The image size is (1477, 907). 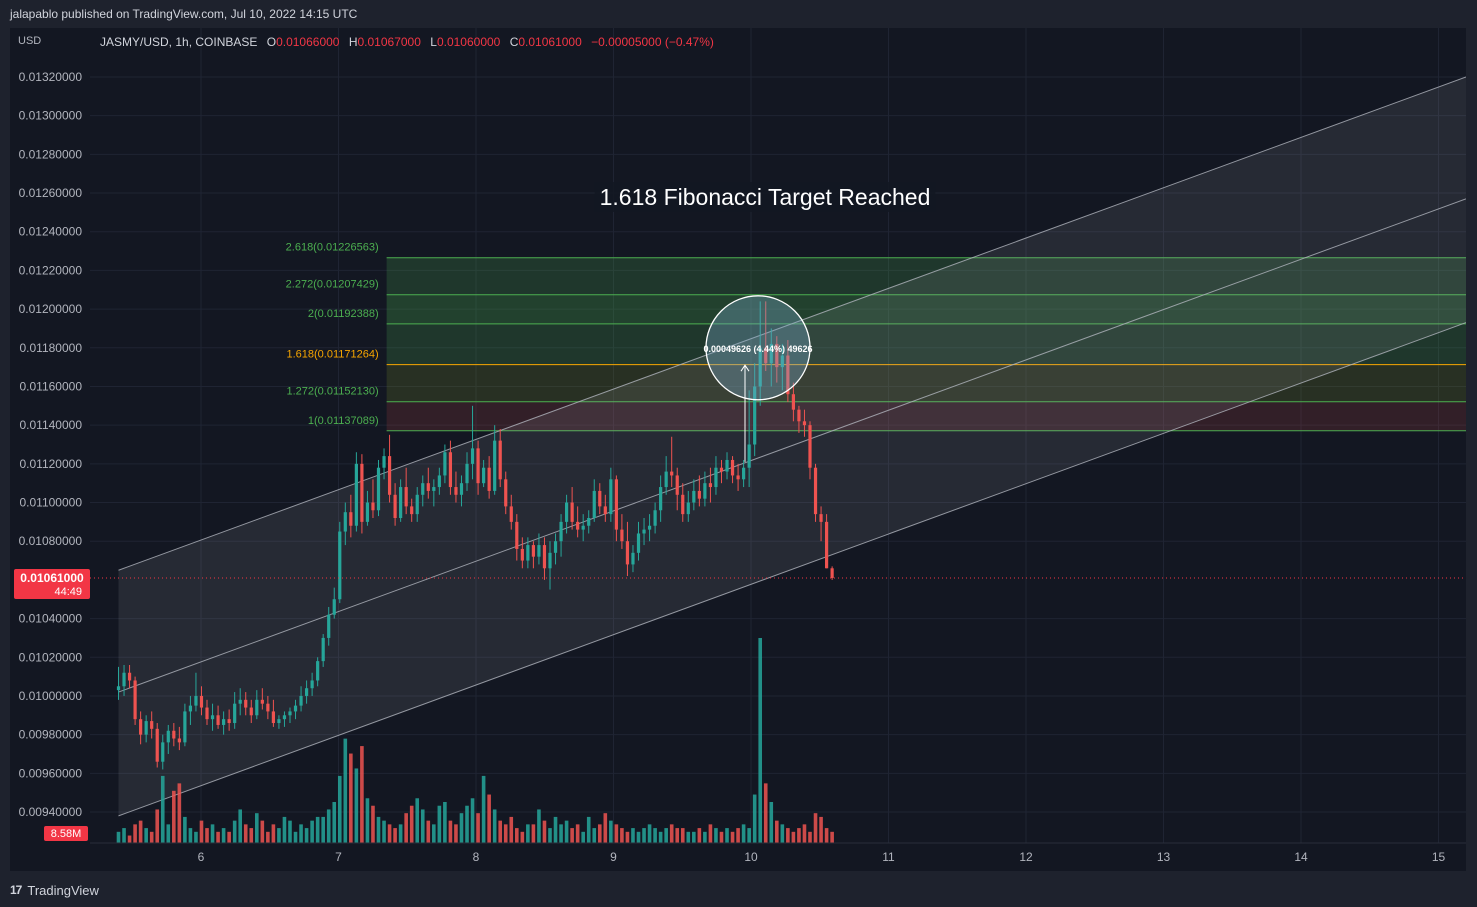 What do you see at coordinates (51, 696) in the screenshot?
I see `price-tick-label: 0.01000000` at bounding box center [51, 696].